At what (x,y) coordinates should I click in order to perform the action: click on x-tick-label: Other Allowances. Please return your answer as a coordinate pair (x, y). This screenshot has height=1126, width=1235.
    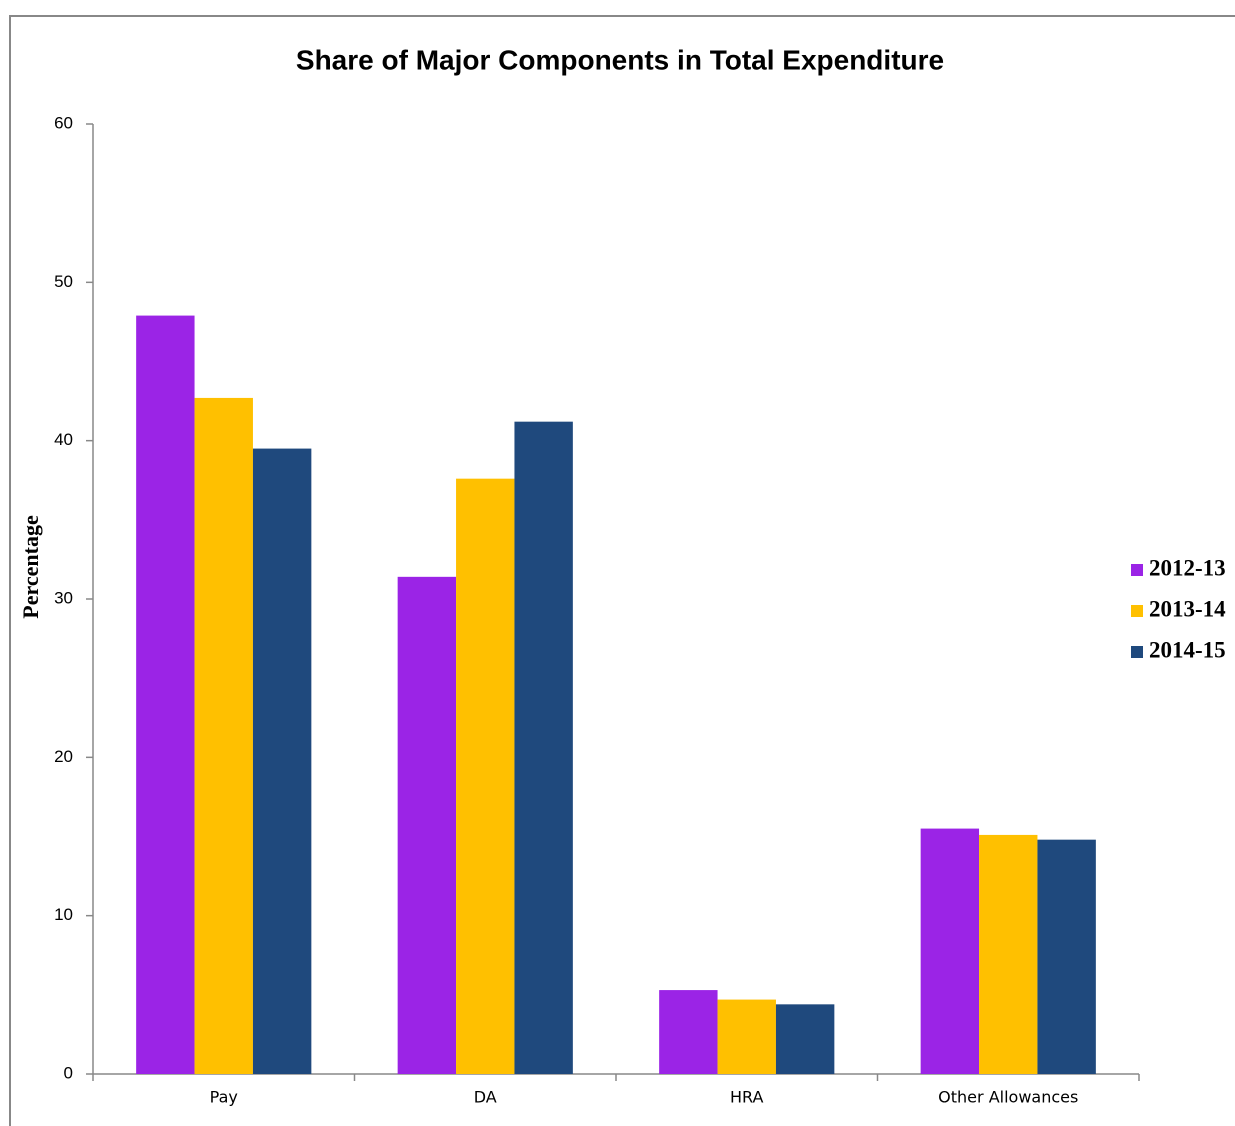
    Looking at the image, I should click on (1008, 1097).